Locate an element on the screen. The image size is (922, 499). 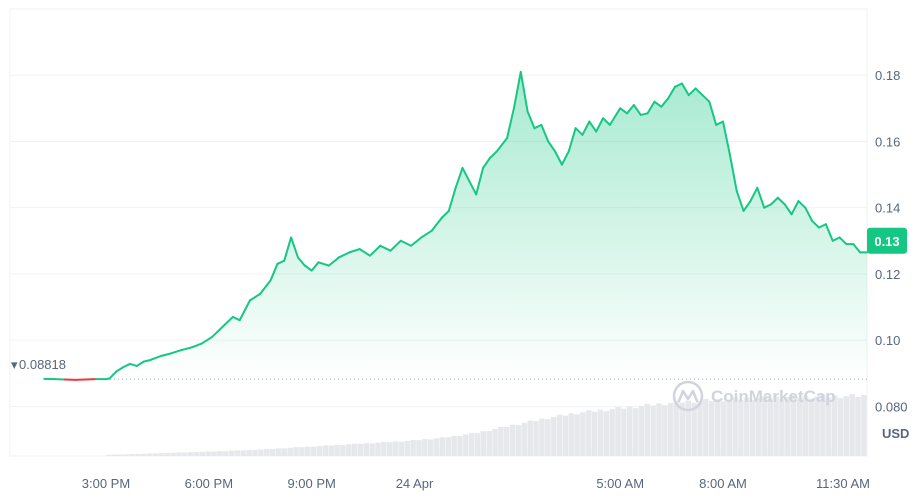
y-tick-label: 0.080 is located at coordinates (891, 406).